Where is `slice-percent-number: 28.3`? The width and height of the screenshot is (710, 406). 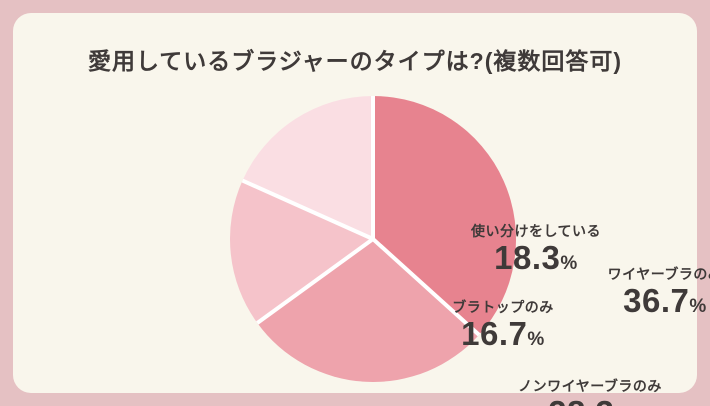 slice-percent-number: 28.3 is located at coordinates (581, 399).